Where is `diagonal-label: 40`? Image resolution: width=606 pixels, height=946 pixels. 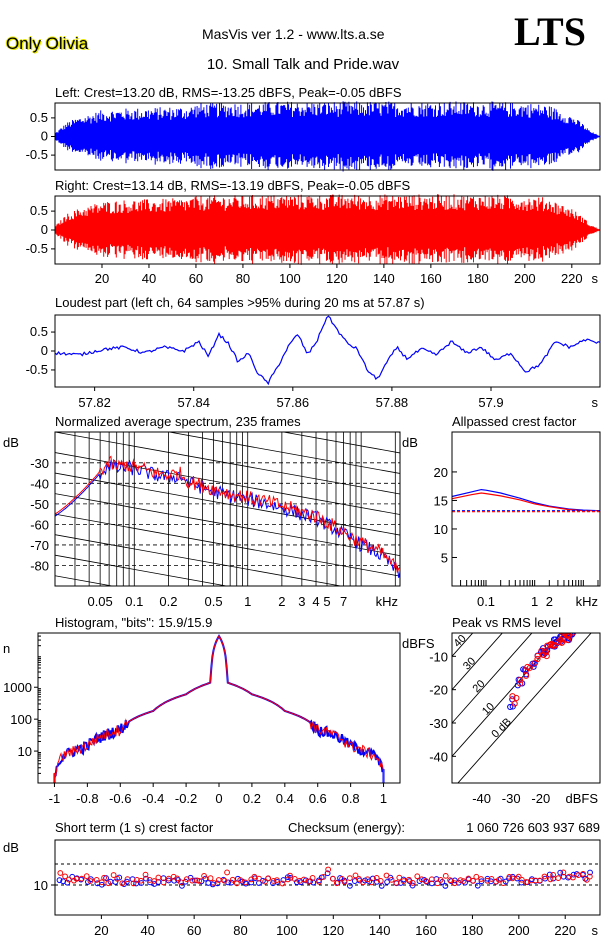 diagonal-label: 40 is located at coordinates (460, 641).